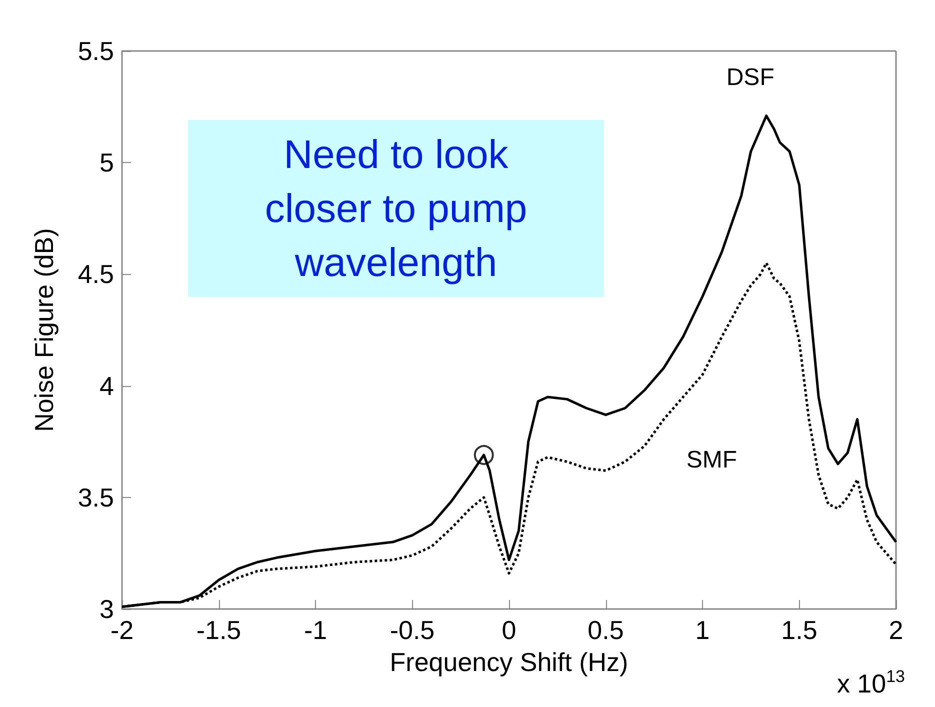  Describe the element at coordinates (96, 274) in the screenshot. I see `y-tick-label: 4.5` at that location.